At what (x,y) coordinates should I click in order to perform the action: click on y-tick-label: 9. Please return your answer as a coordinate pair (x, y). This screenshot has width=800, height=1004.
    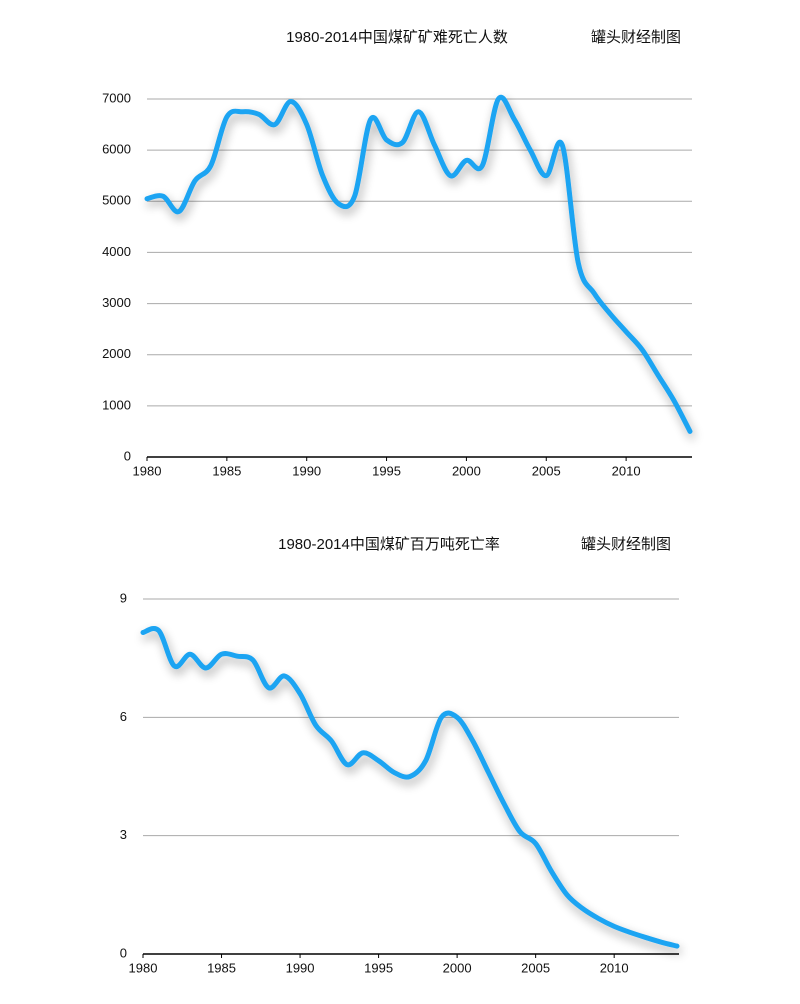
    Looking at the image, I should click on (123, 597).